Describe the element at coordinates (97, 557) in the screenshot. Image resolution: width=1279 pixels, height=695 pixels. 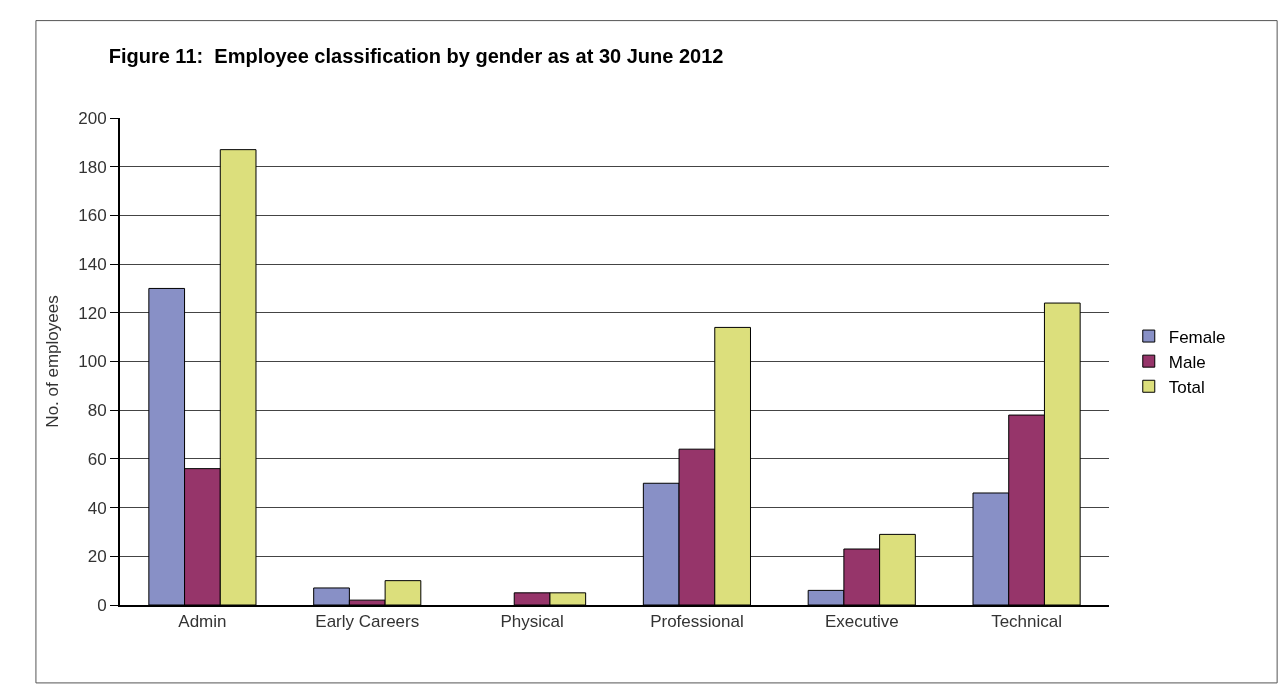
I see `y-tick-label: 20` at that location.